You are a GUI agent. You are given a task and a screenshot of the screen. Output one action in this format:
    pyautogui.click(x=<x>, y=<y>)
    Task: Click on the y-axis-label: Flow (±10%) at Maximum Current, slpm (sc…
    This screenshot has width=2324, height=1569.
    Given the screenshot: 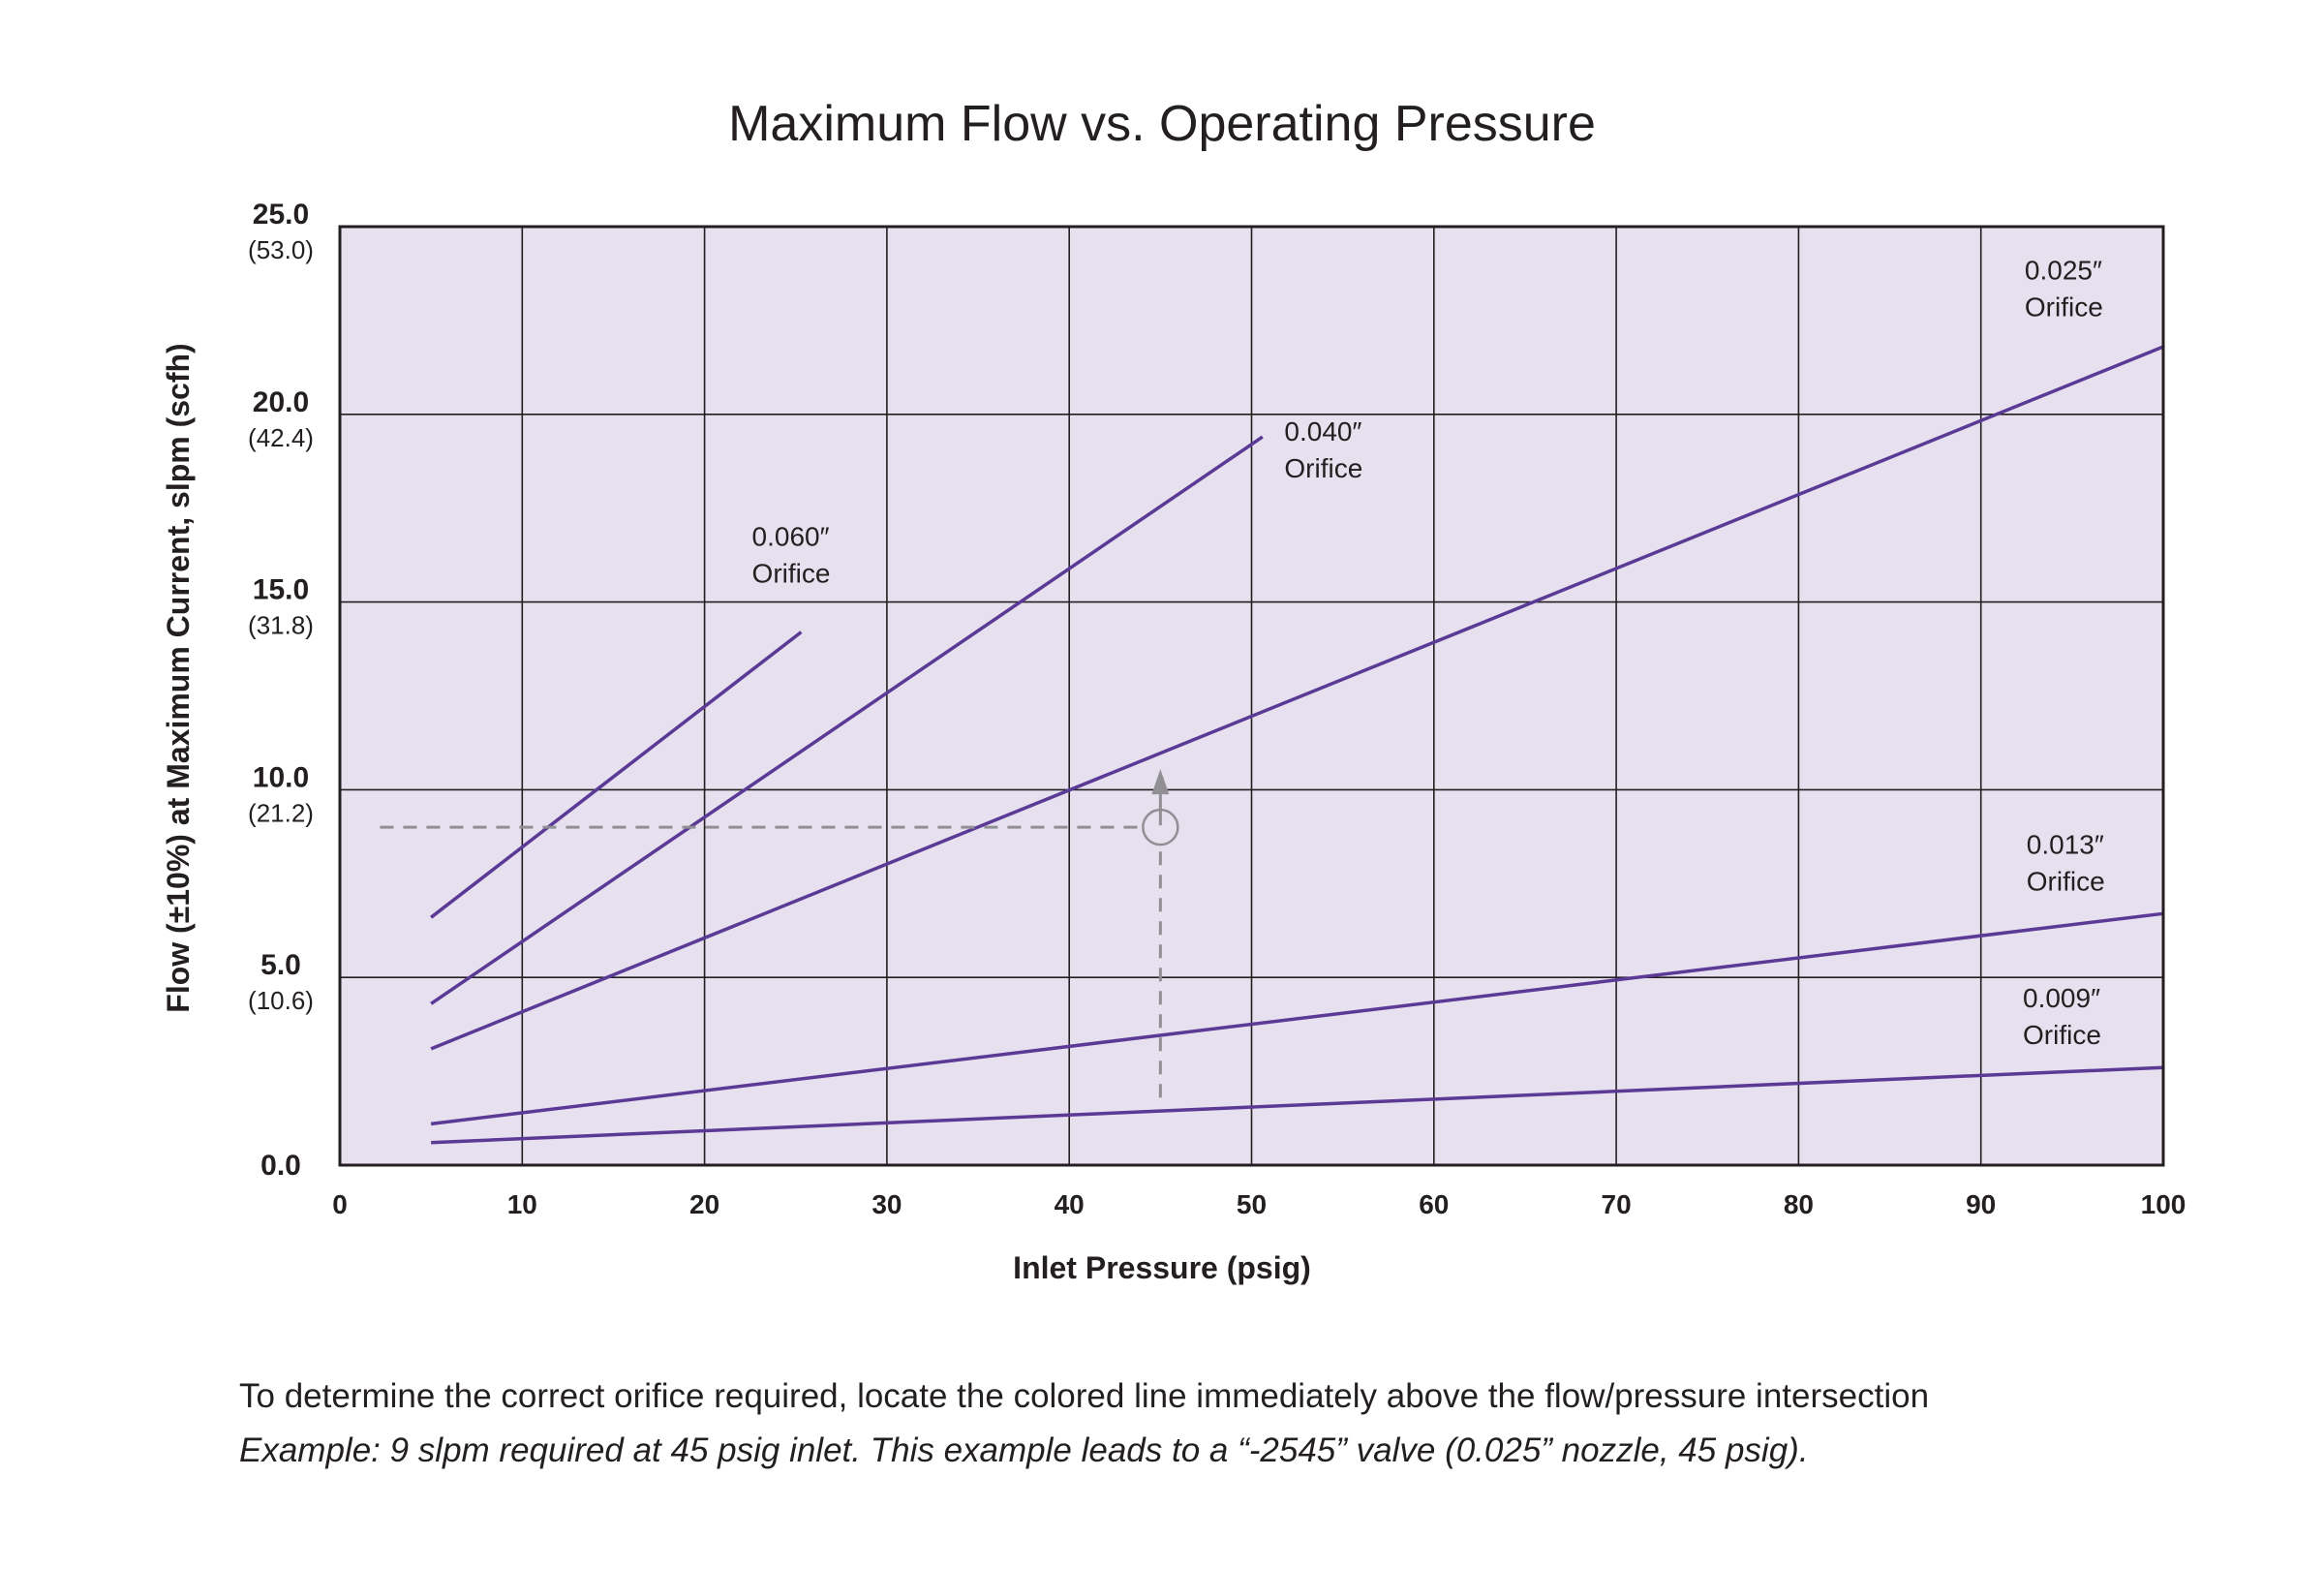 What is the action you would take?
    pyautogui.click(x=179, y=677)
    